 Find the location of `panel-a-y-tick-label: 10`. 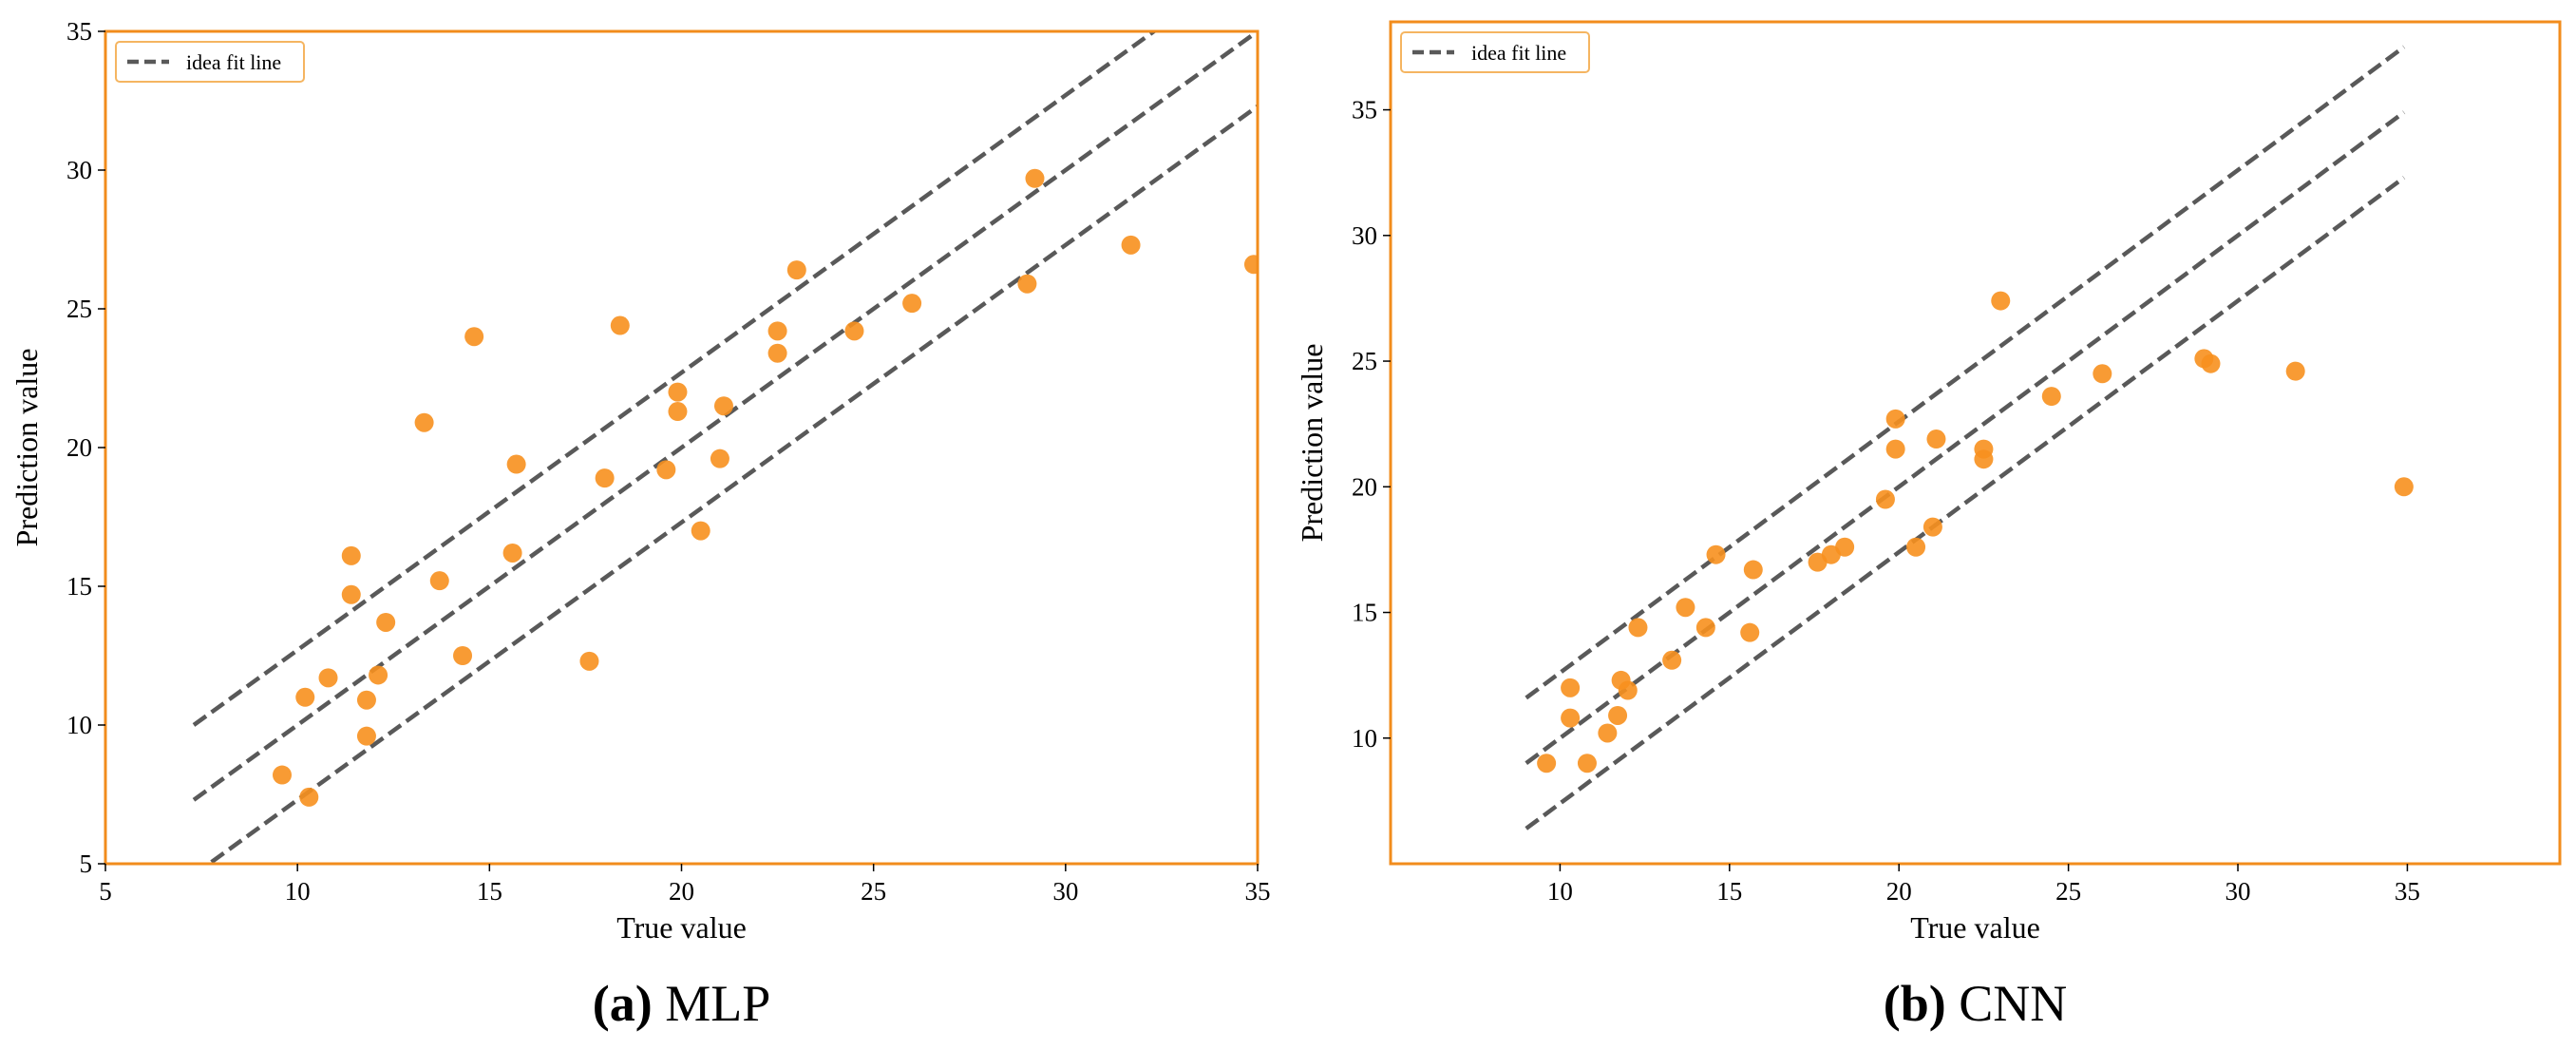

panel-a-y-tick-label: 10 is located at coordinates (79, 725).